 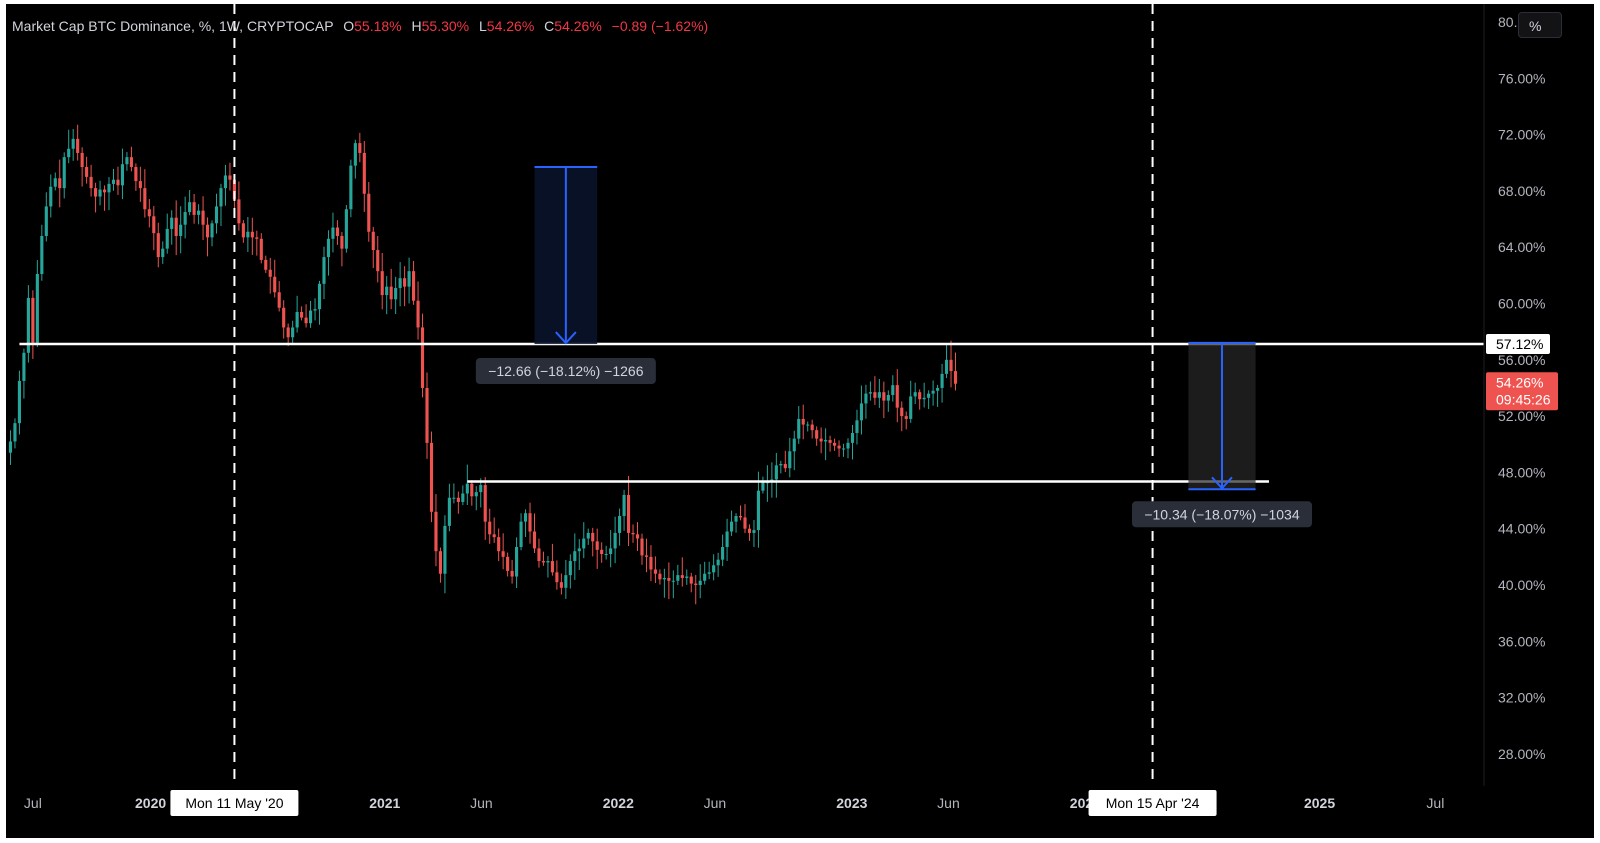 What do you see at coordinates (851, 803) in the screenshot?
I see `time-tick-label: 2023` at bounding box center [851, 803].